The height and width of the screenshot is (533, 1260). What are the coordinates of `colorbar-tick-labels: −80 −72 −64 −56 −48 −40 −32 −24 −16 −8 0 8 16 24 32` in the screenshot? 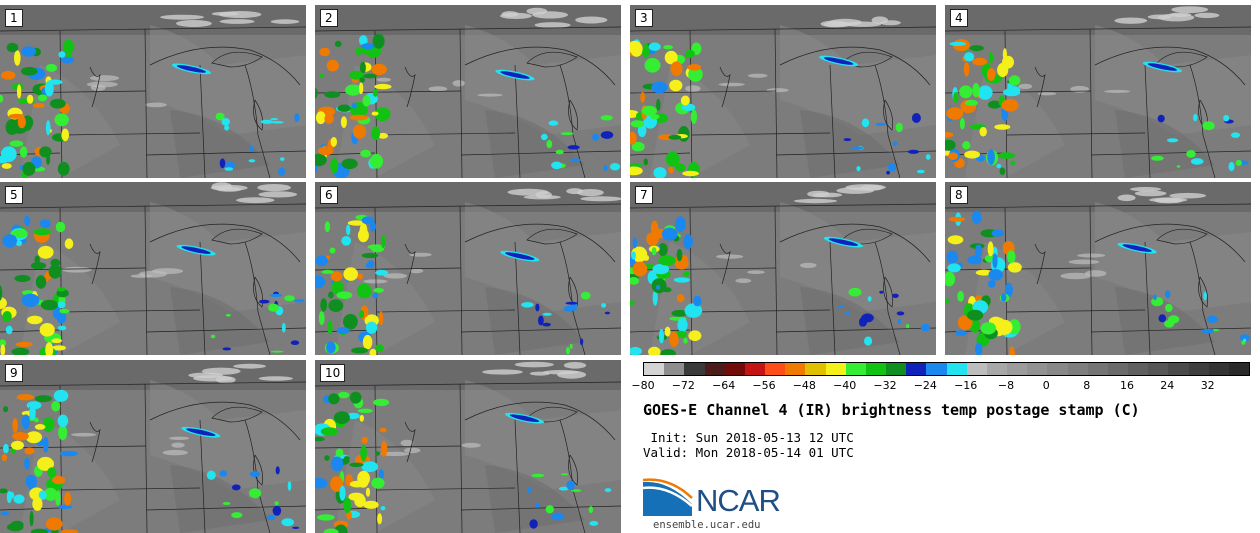 It's located at (939, 386).